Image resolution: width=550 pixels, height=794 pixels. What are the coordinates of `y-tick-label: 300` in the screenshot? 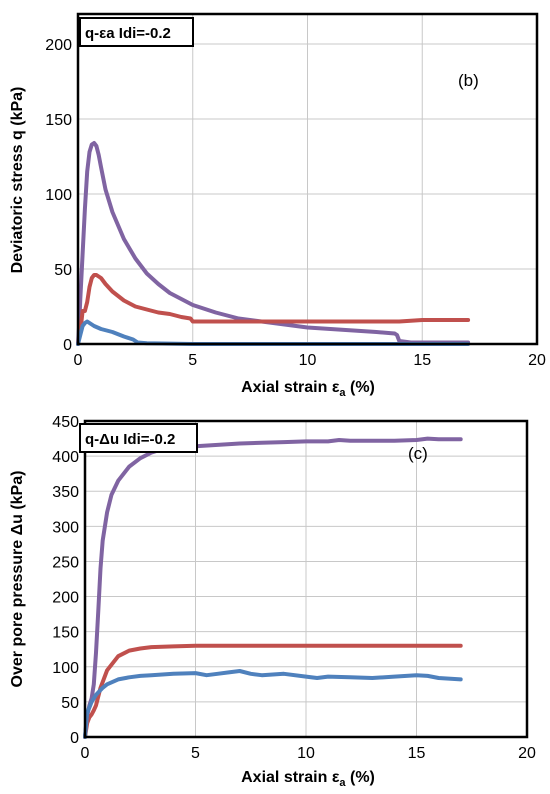 It's located at (65, 527).